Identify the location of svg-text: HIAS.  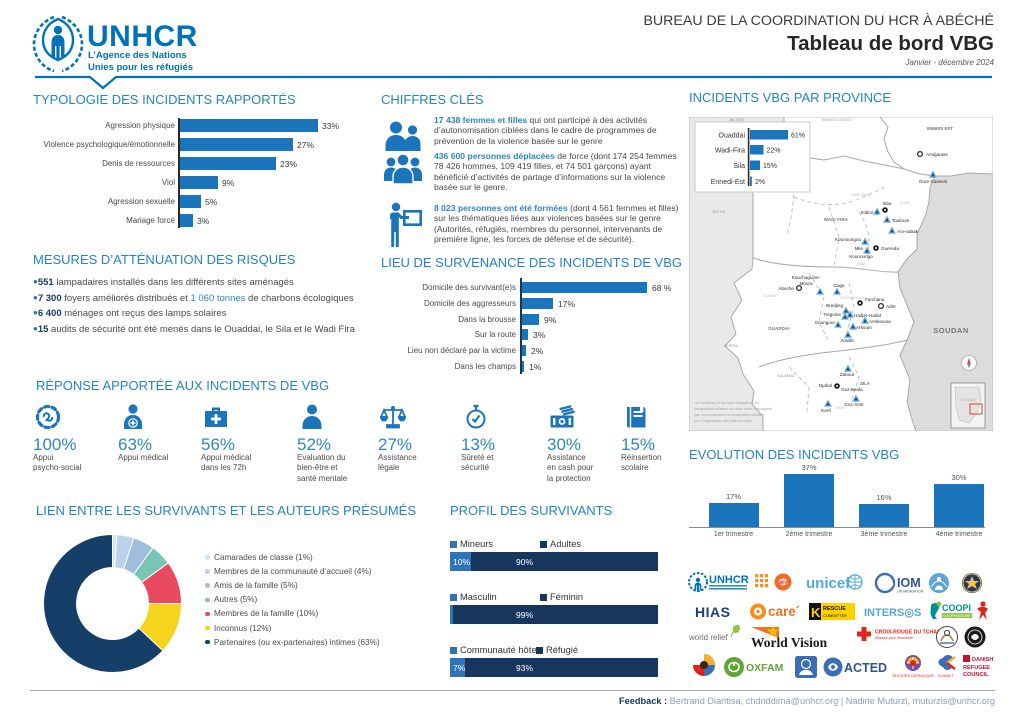
(712, 612).